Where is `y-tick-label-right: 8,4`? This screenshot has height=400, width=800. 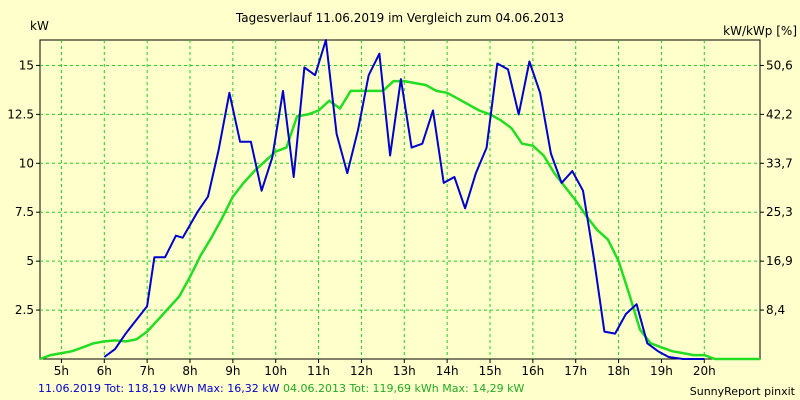 y-tick-label-right: 8,4 is located at coordinates (775, 310).